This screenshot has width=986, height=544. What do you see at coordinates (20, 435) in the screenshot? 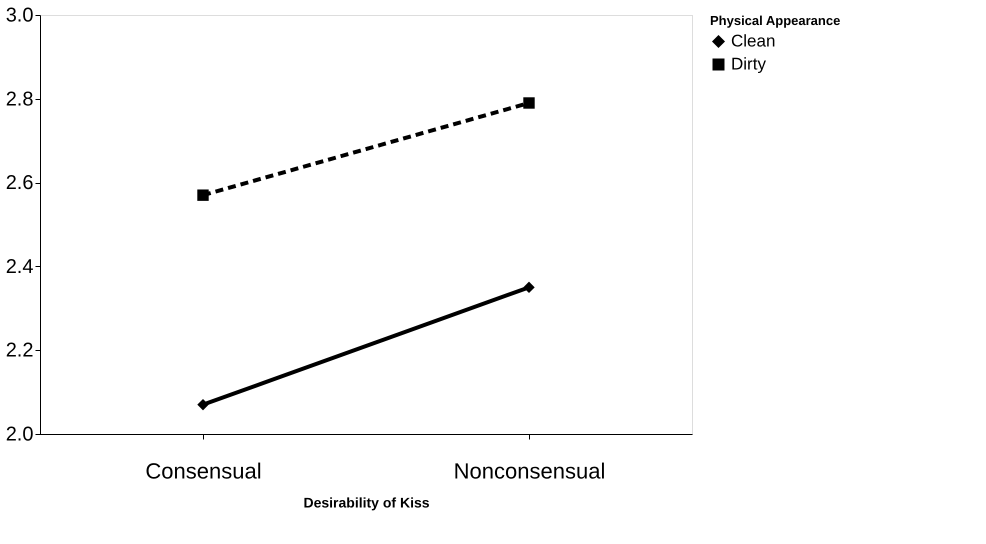
I see `y-tick-label: 2.0` at bounding box center [20, 435].